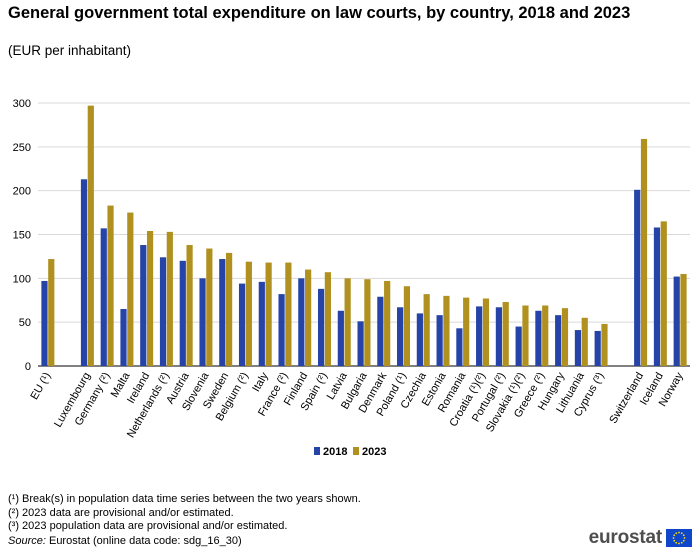 This screenshot has height=553, width=700. Describe the element at coordinates (350, 452) in the screenshot. I see `legend: 2018 2023` at that location.